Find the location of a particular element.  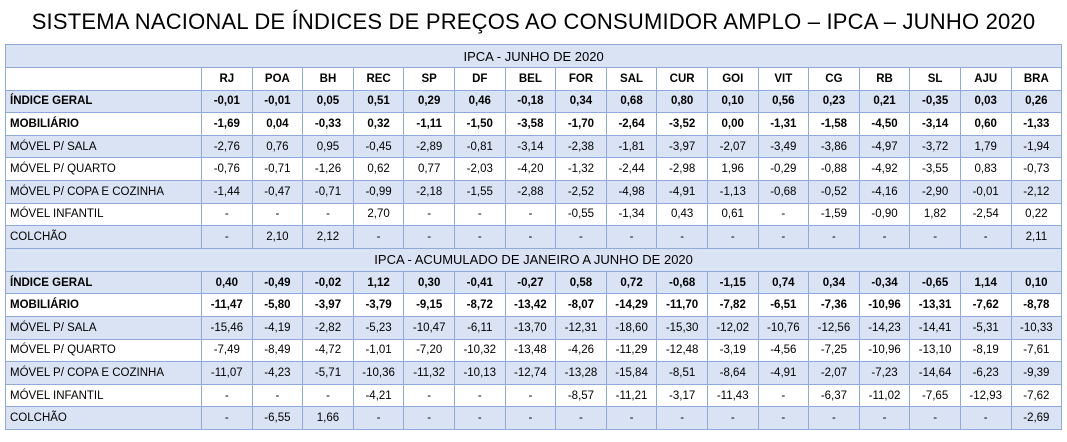

value-cell: -0,35 is located at coordinates (935, 101).